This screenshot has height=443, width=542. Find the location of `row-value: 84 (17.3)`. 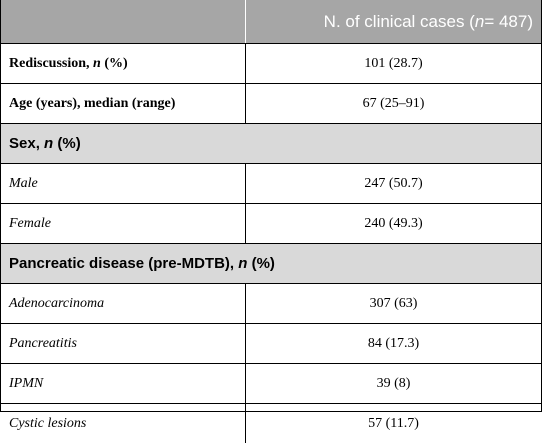

row-value: 84 (17.3) is located at coordinates (393, 343).